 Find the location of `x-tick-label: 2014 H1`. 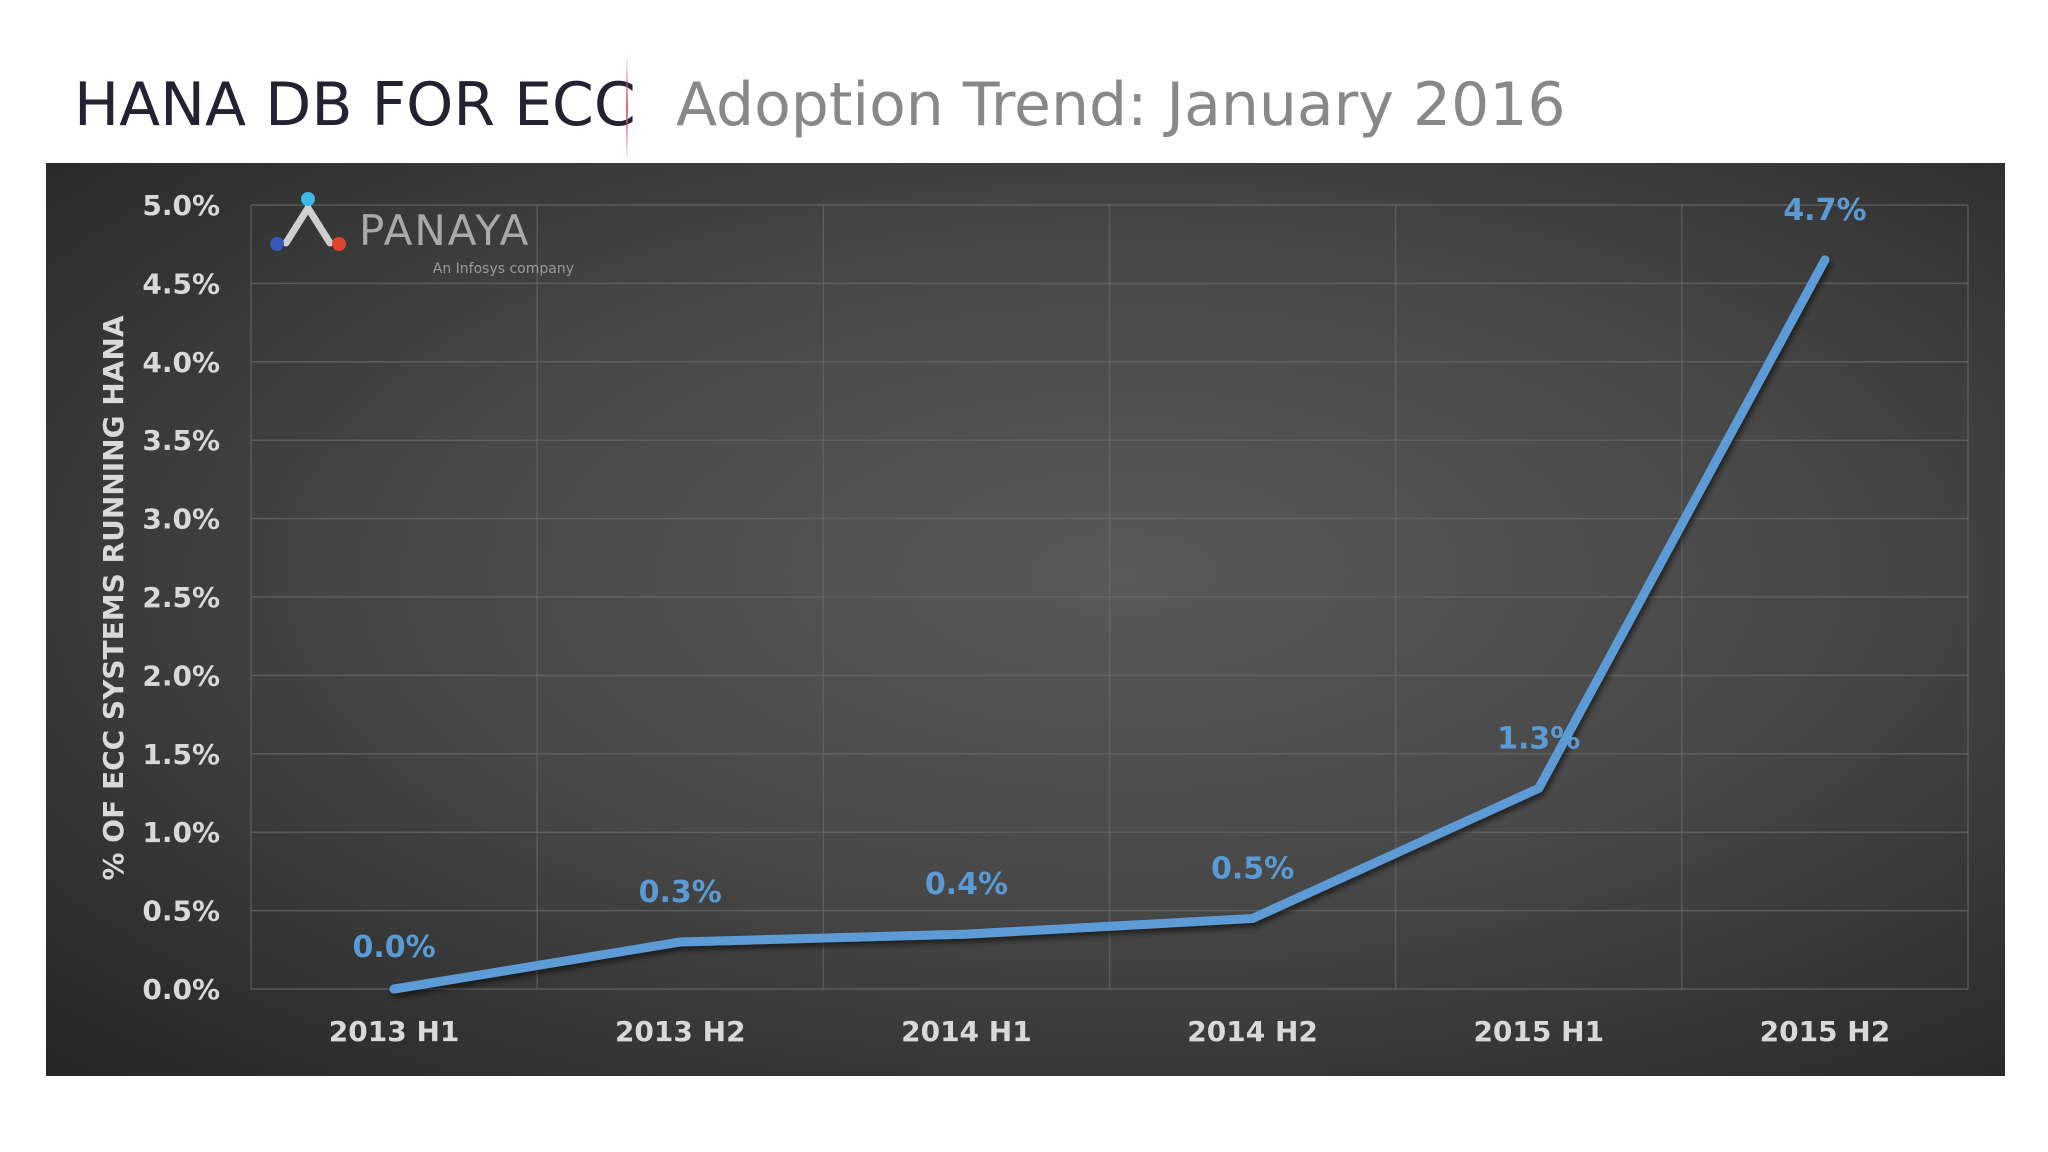

x-tick-label: 2014 H1 is located at coordinates (966, 1031).